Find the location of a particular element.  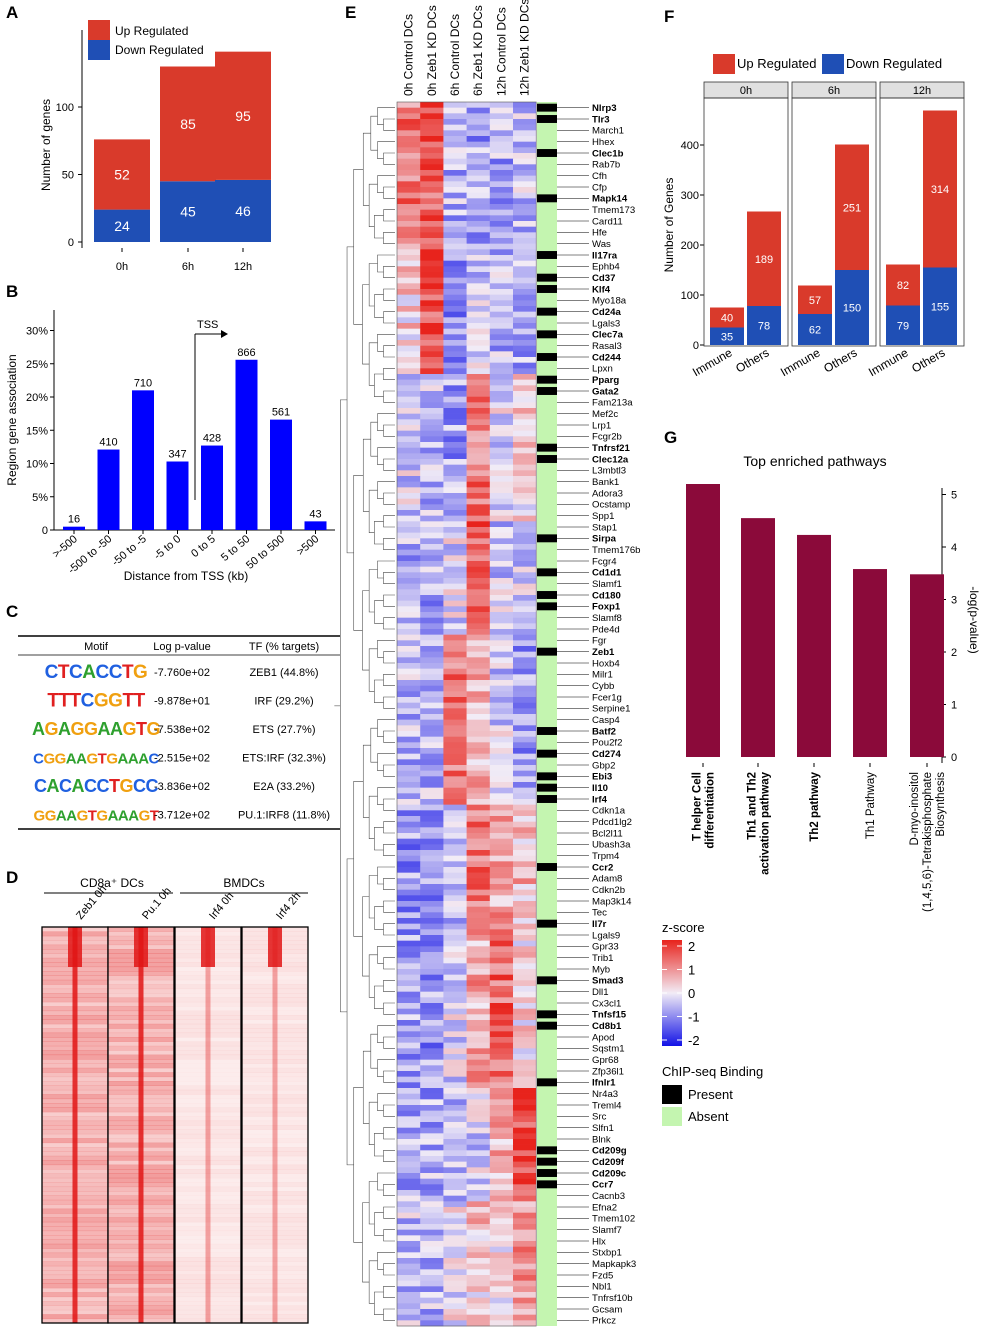

track-label: Irf4 0h is located at coordinates (221, 906).